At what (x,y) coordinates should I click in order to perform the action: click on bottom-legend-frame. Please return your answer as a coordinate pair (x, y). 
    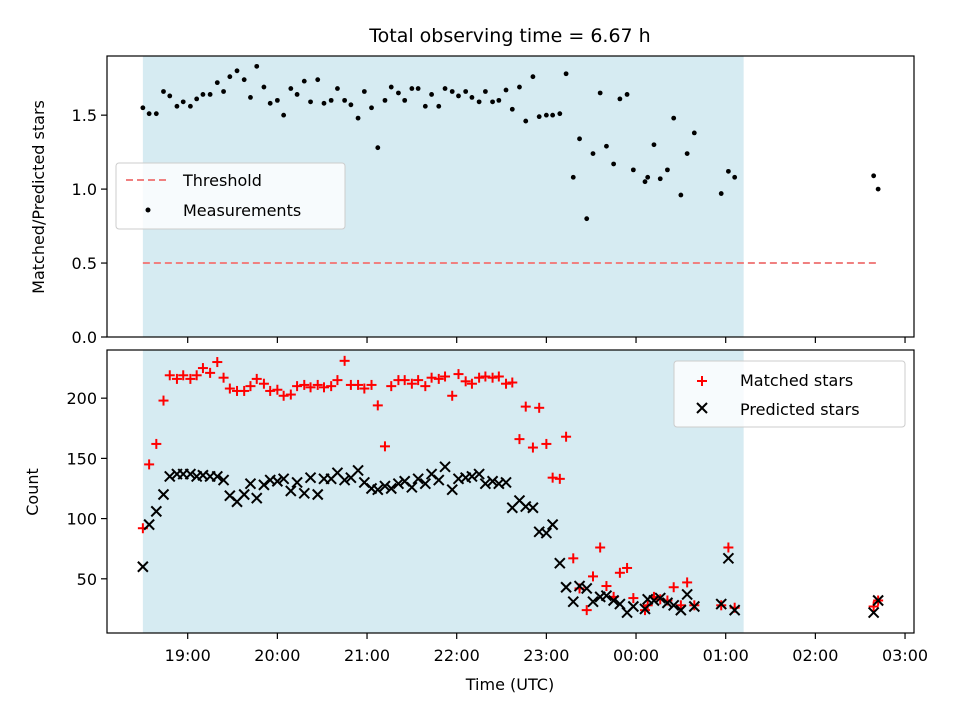
    Looking at the image, I should click on (789, 394).